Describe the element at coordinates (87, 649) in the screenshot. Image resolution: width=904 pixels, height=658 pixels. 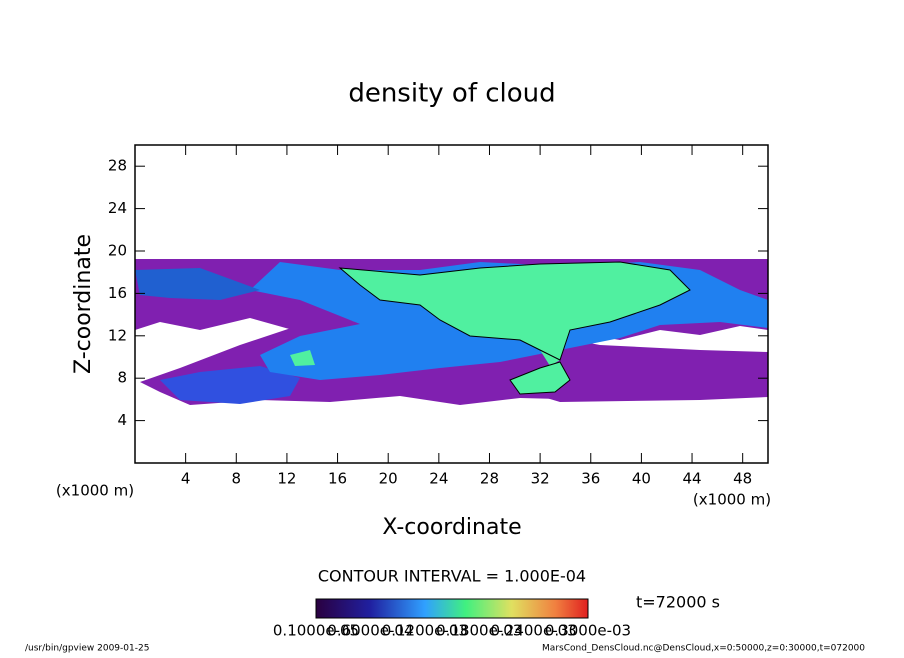
I see `footer-left: /usr/bin/gpview 2009-01-25` at that location.